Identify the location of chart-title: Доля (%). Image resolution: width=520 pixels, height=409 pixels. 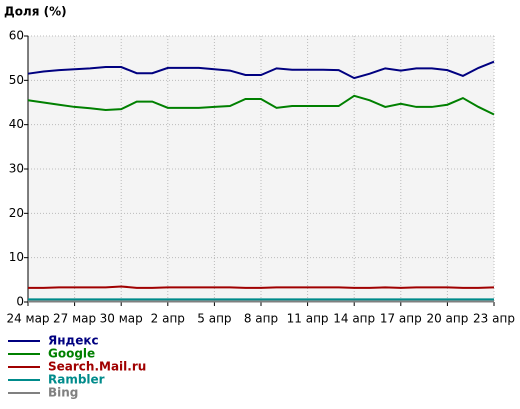
(35, 12).